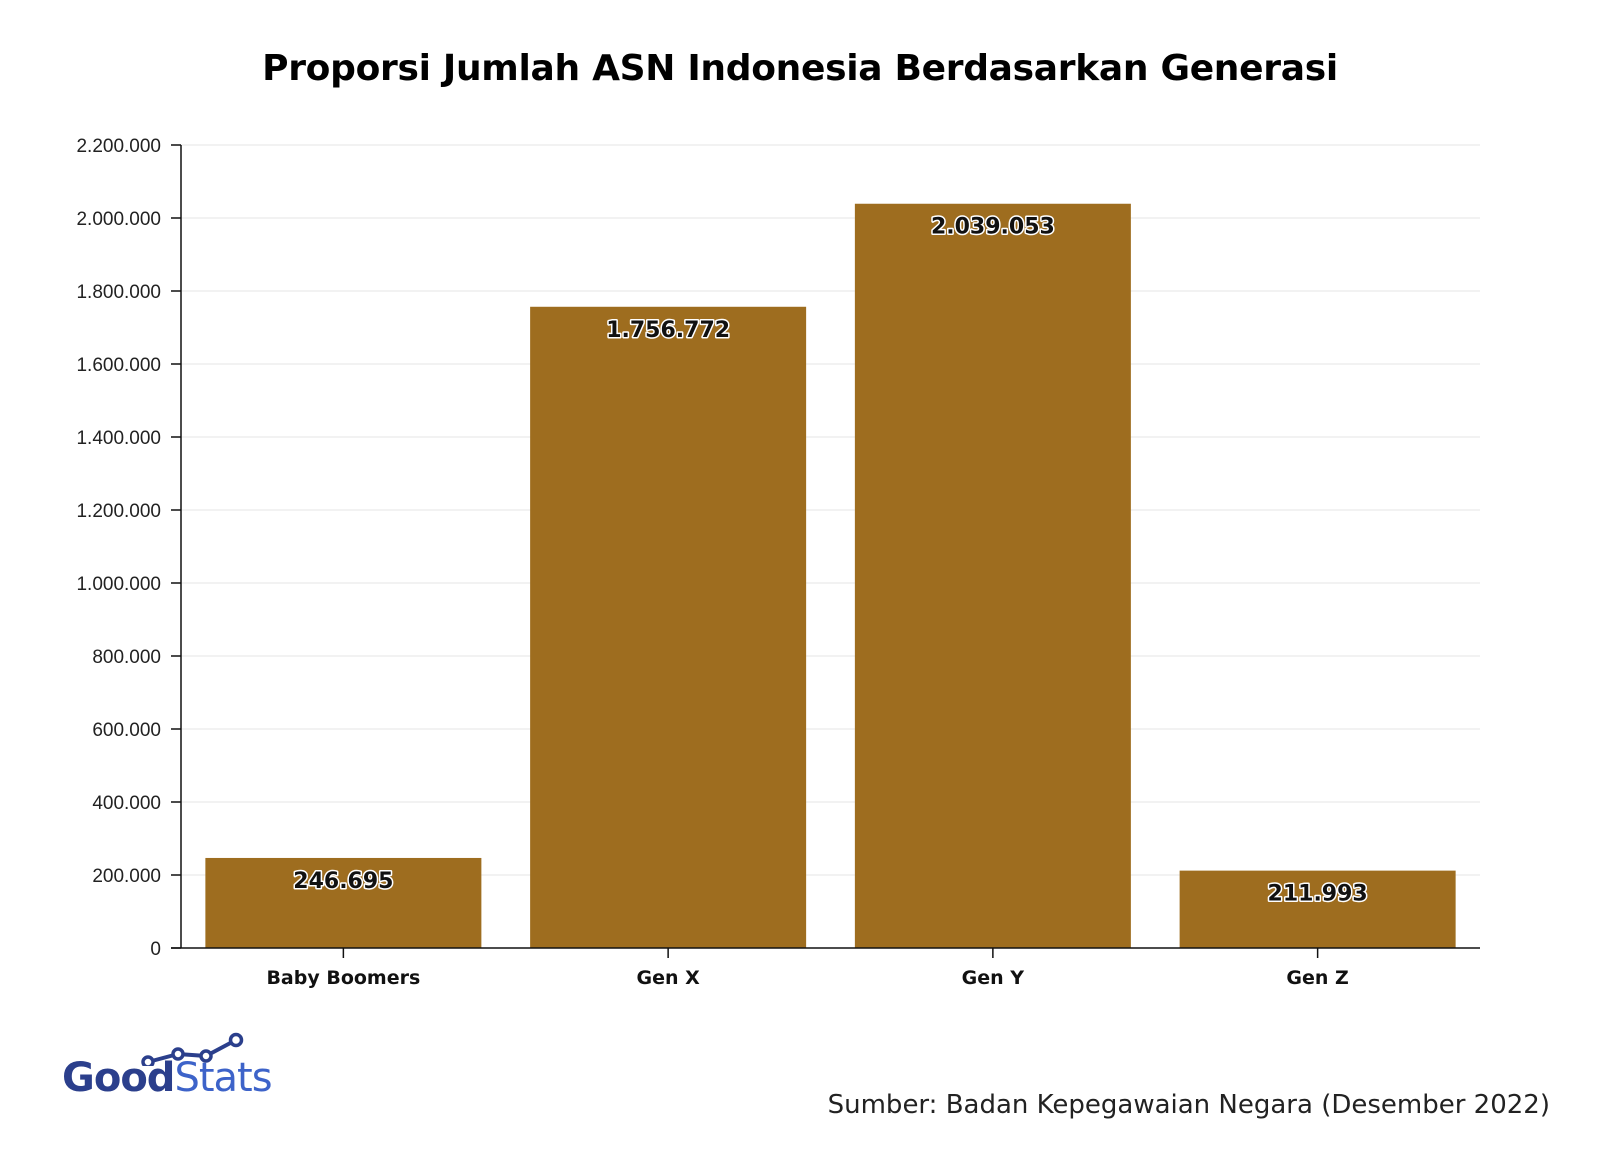 This screenshot has width=1600, height=1150. What do you see at coordinates (118, 438) in the screenshot?
I see `y-tick-label: 1.400.000` at bounding box center [118, 438].